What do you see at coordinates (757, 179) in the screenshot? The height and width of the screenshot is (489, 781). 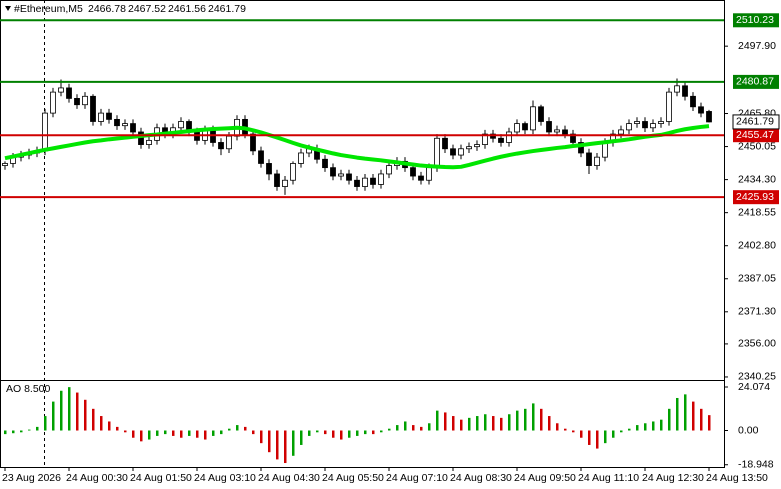 I see `y-tick-label: 2434.30` at bounding box center [757, 179].